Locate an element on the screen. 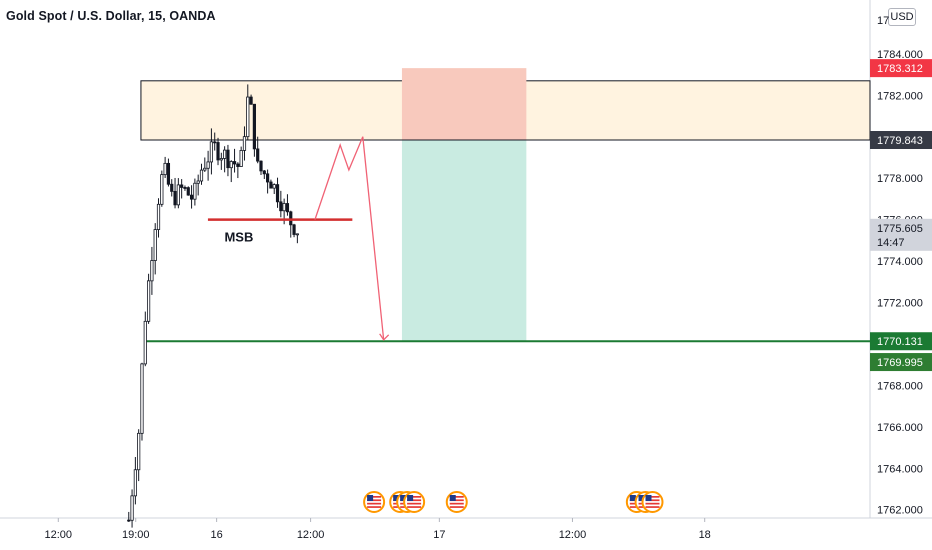 Image resolution: width=932 pixels, height=550 pixels. price-label-value: 1770.131 is located at coordinates (900, 342).